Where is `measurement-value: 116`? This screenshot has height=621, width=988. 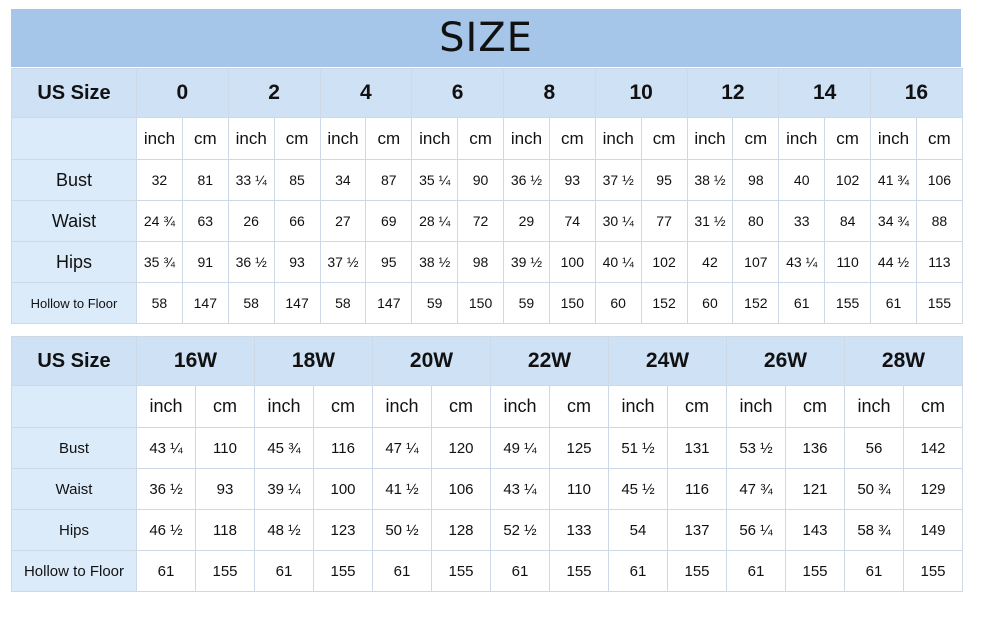
measurement-value: 116 is located at coordinates (343, 448).